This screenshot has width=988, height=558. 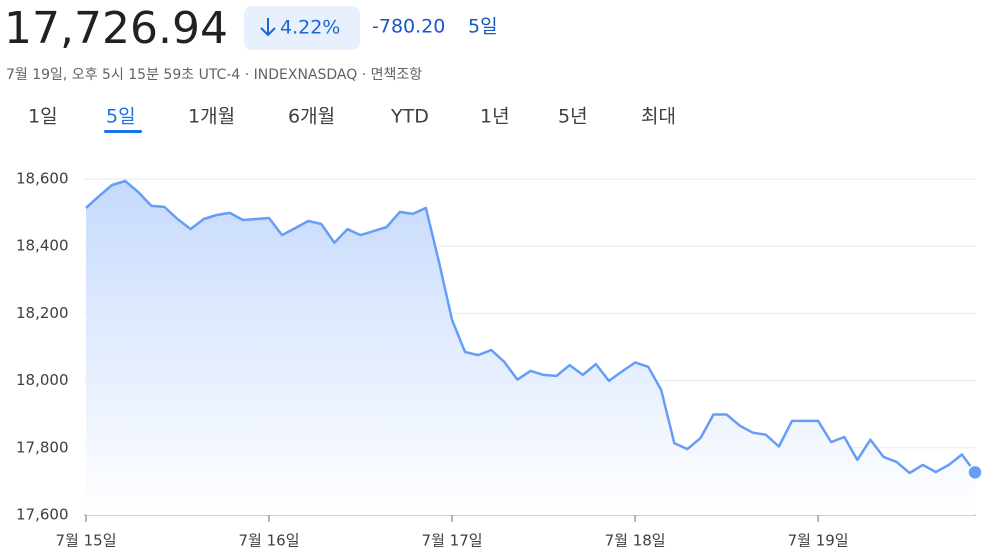 I want to click on down-arrow, so click(x=268, y=27).